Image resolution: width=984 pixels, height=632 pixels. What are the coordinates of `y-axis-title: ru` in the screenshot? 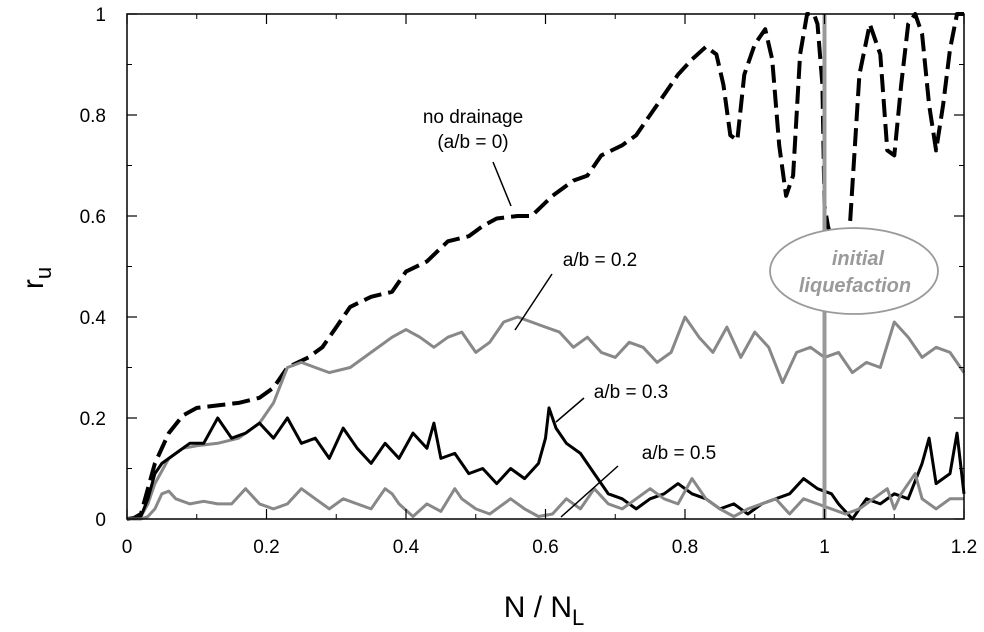 It's located at (36, 278).